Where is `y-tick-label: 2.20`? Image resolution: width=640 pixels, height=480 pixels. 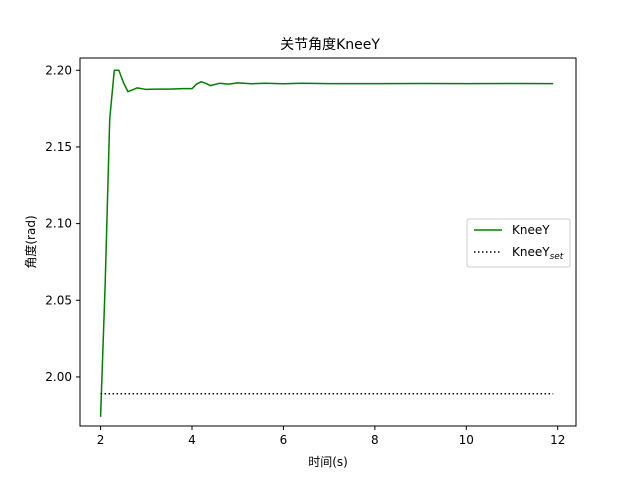
y-tick-label: 2.20 is located at coordinates (58, 70).